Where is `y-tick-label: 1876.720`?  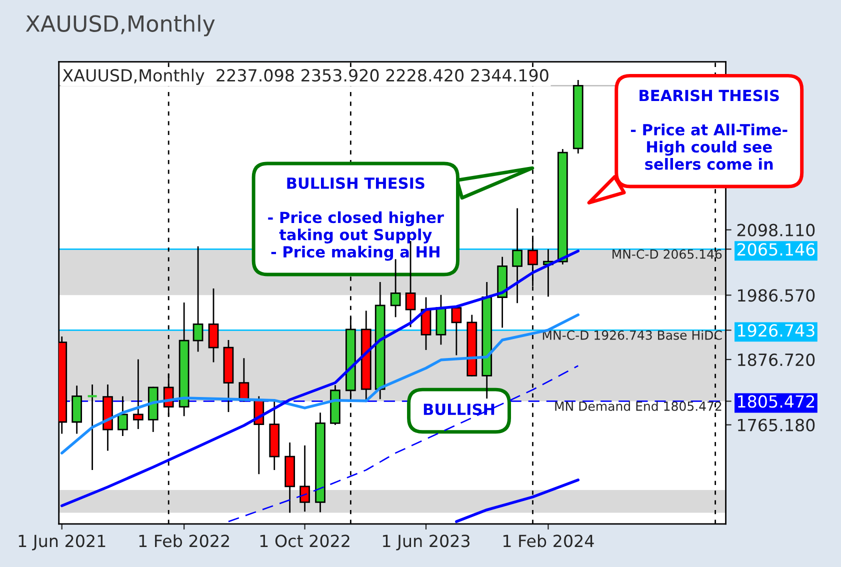 y-tick-label: 1876.720 is located at coordinates (776, 359).